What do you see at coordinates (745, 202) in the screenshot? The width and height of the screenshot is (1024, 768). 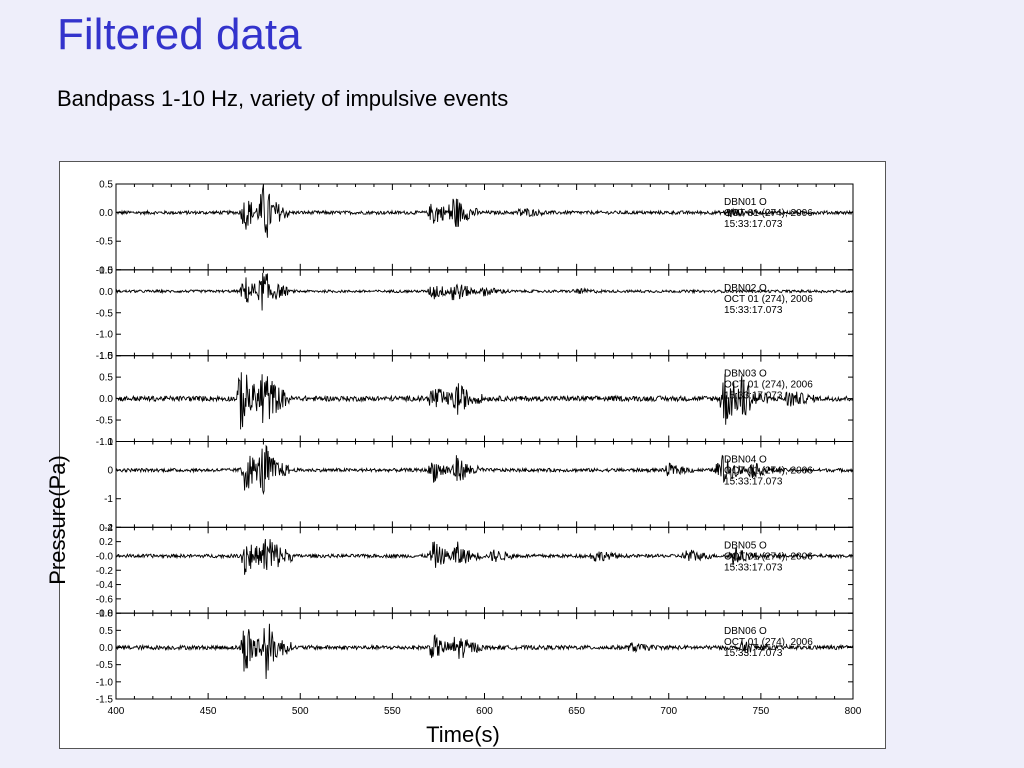 I see `station-label: DBN01 O` at bounding box center [745, 202].